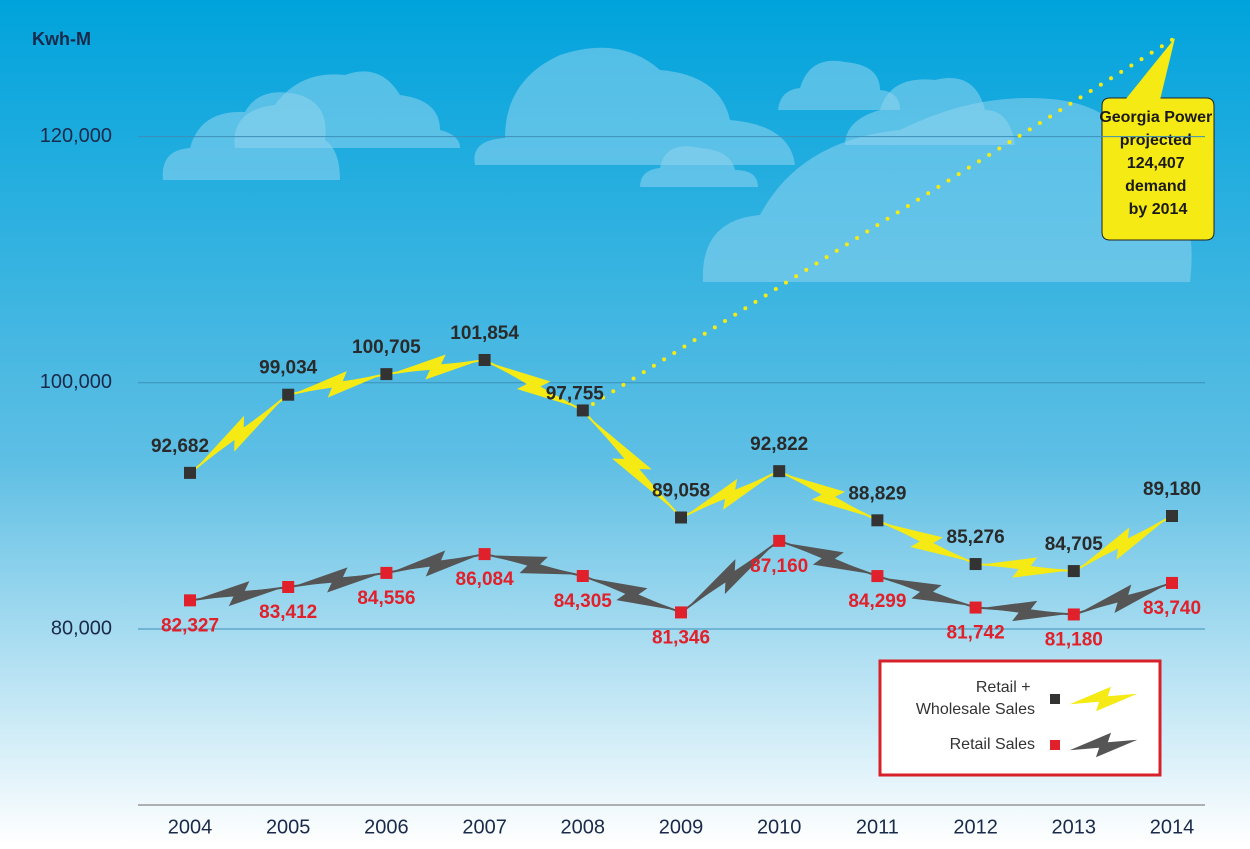  I want to click on y-axis-label: Kwh-M, so click(61, 39).